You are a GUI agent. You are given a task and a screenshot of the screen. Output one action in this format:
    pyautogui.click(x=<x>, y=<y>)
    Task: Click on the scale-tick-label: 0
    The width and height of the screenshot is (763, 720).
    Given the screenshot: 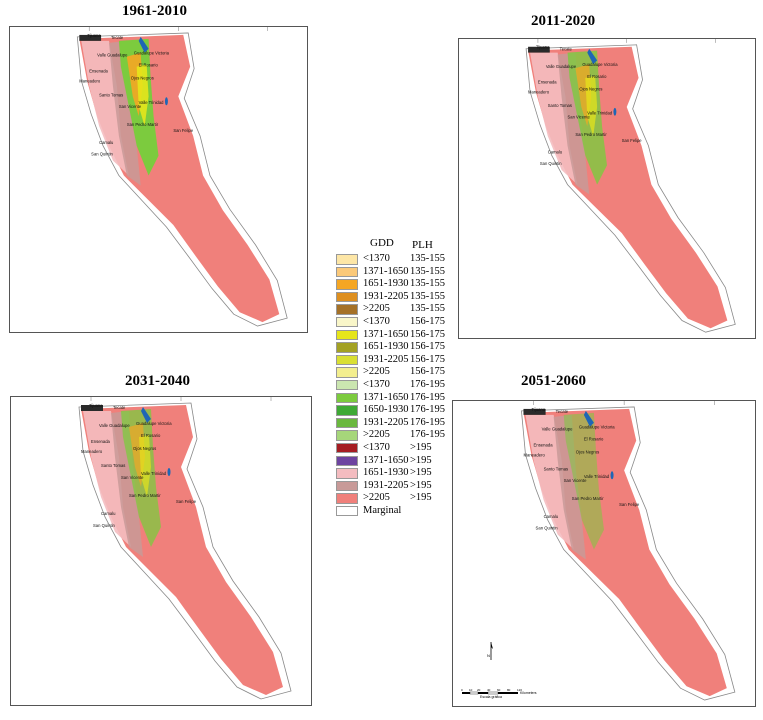 What is the action you would take?
    pyautogui.click(x=462, y=690)
    